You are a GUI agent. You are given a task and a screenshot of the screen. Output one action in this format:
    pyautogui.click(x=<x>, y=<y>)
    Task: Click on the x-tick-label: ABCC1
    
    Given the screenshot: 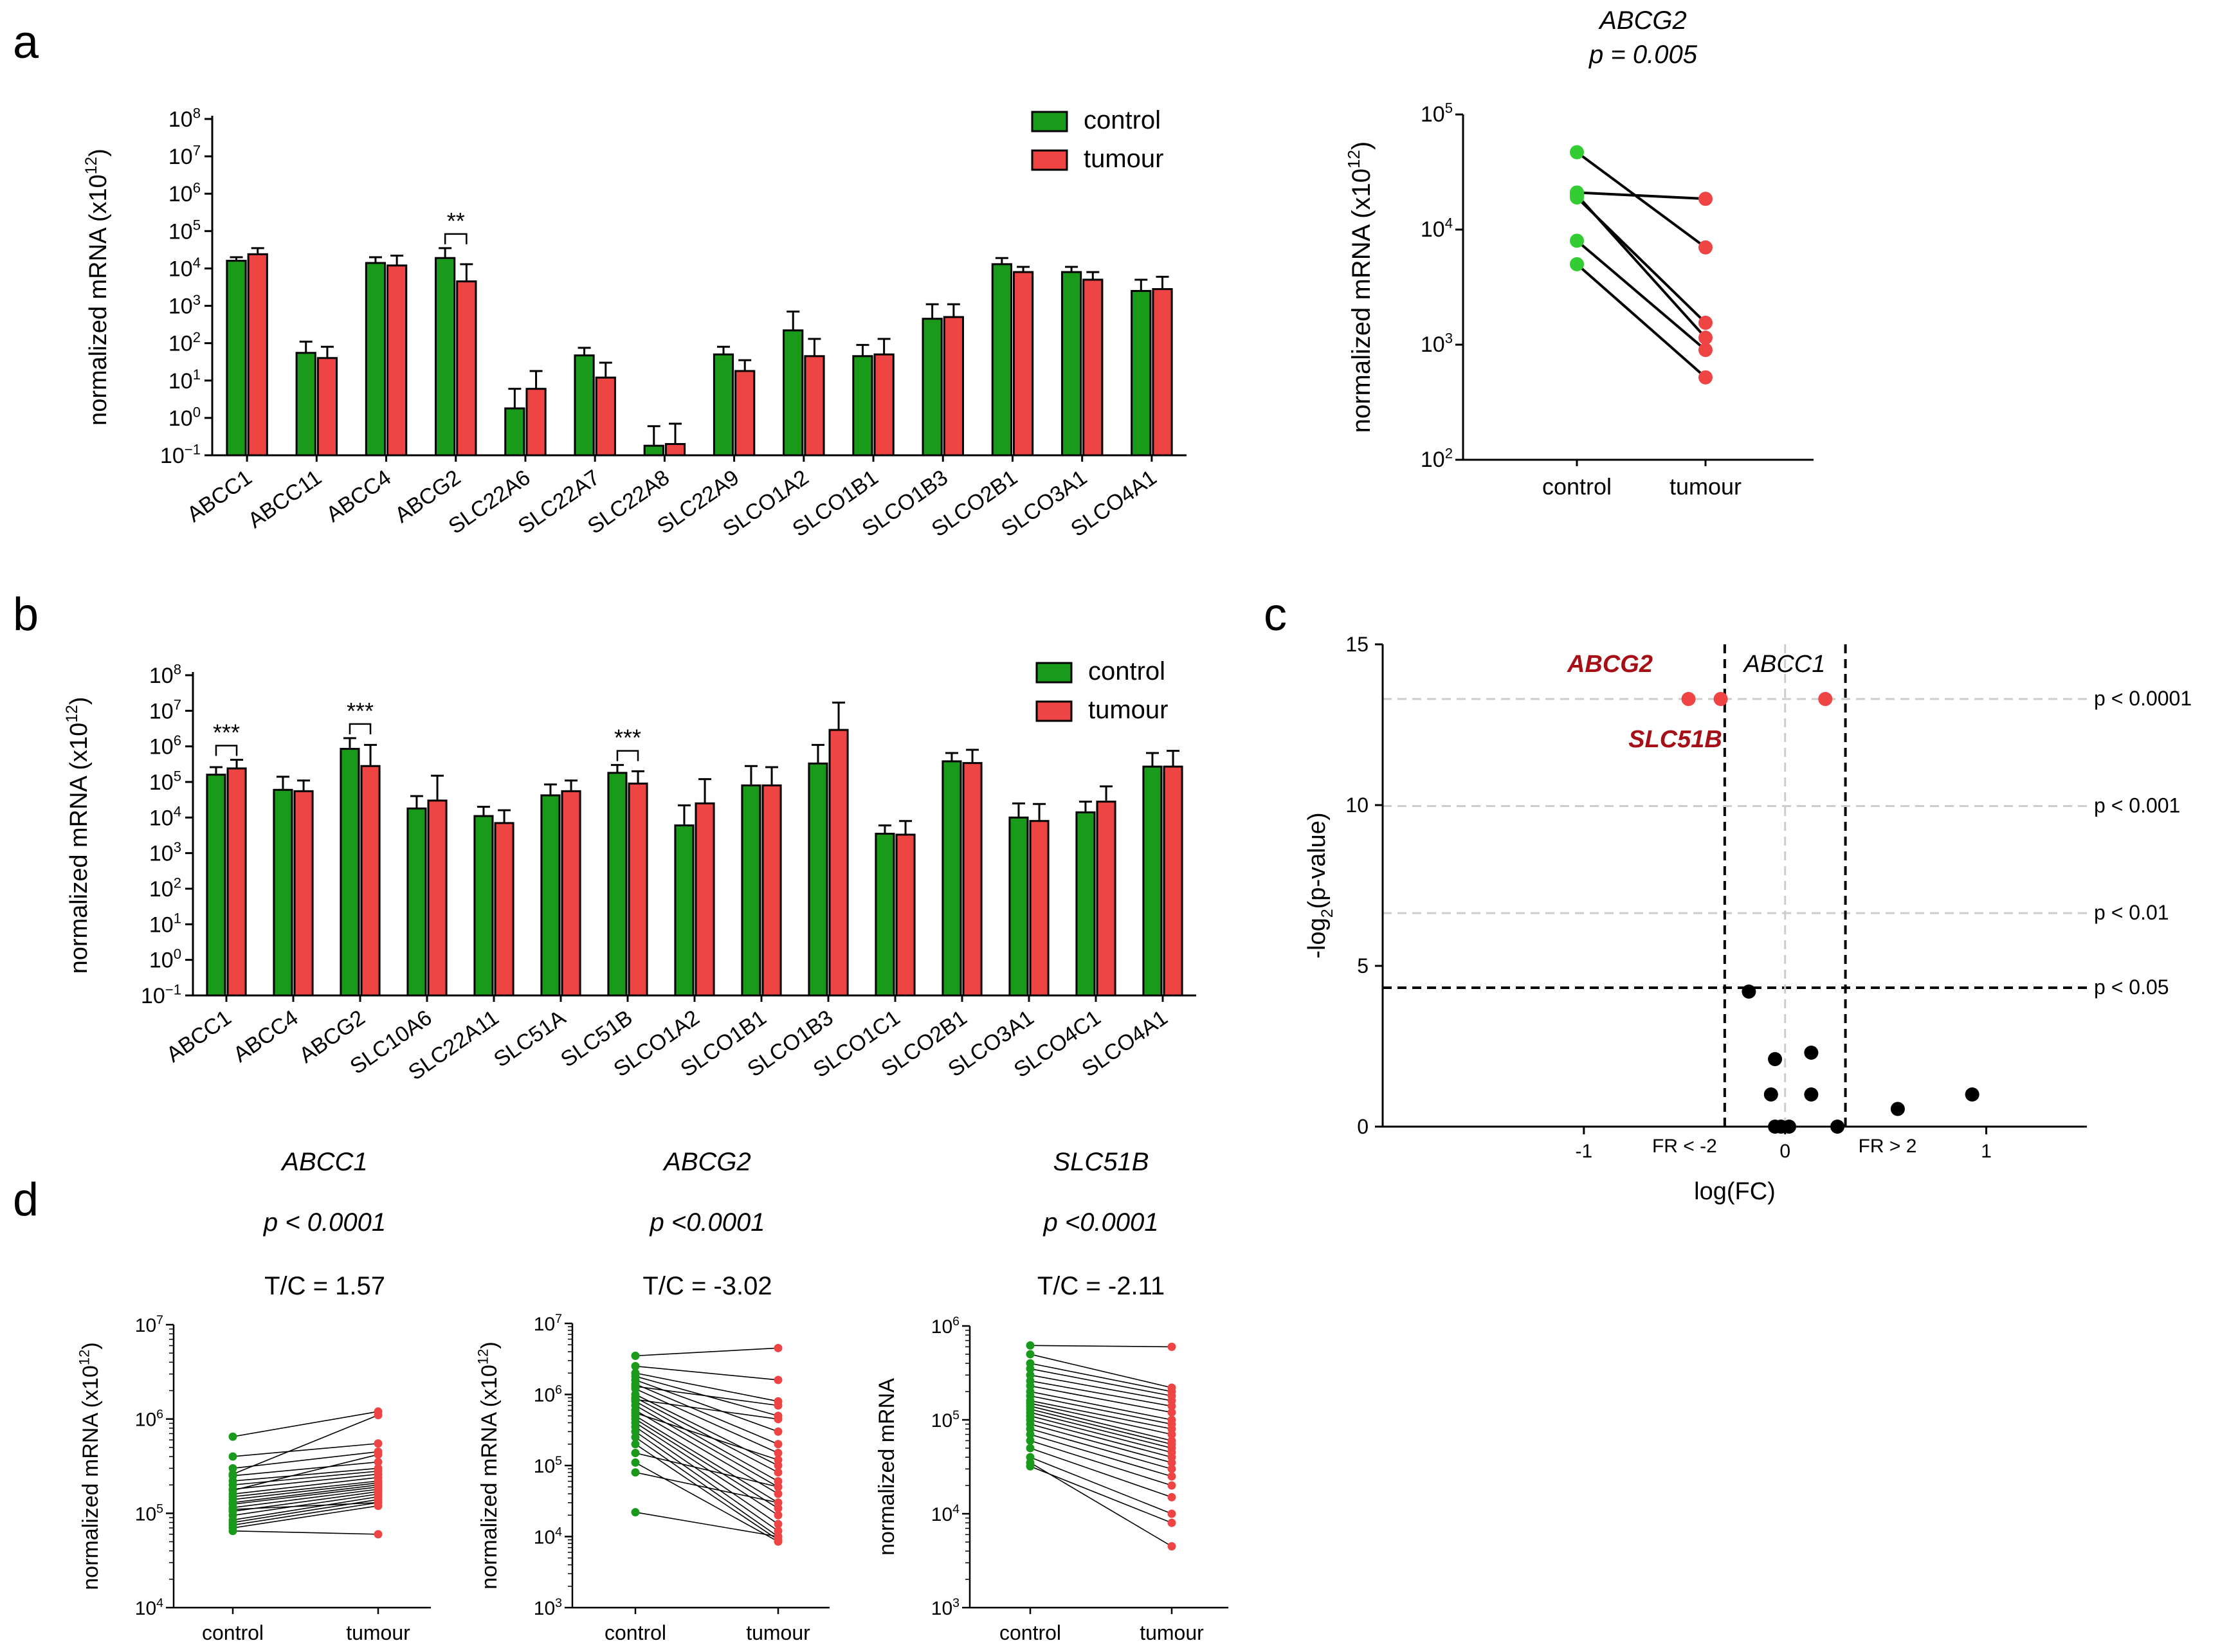 What is the action you would take?
    pyautogui.click(x=220, y=496)
    